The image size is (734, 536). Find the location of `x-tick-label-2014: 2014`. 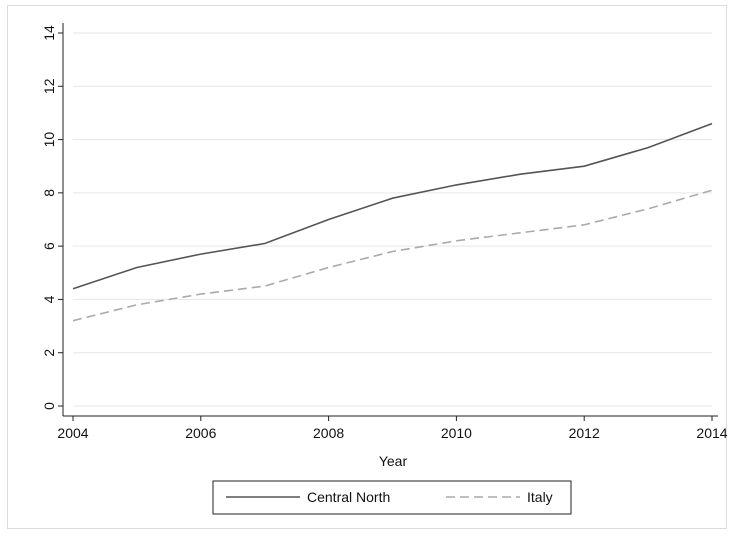

x-tick-label-2014: 2014 is located at coordinates (711, 433).